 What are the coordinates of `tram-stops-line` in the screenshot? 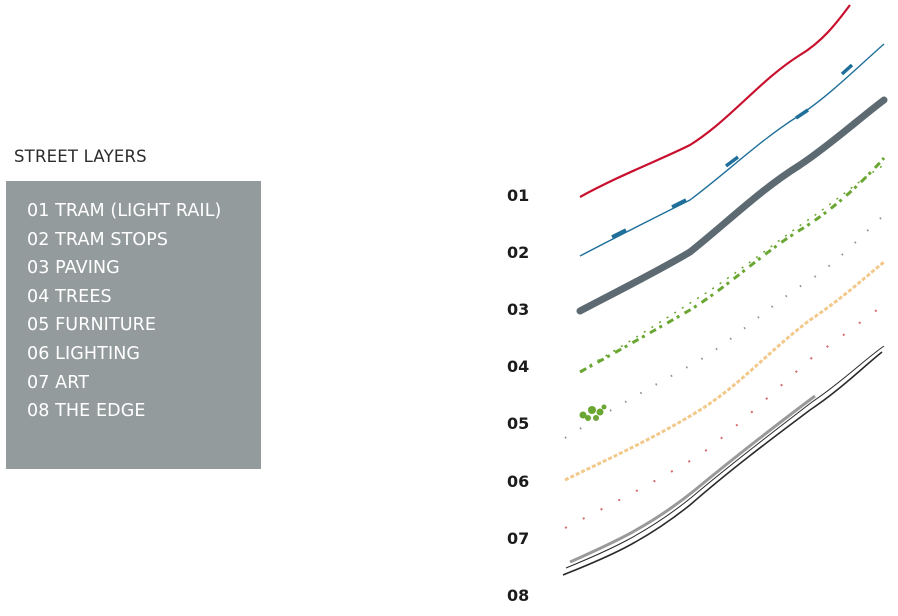 It's located at (732, 150).